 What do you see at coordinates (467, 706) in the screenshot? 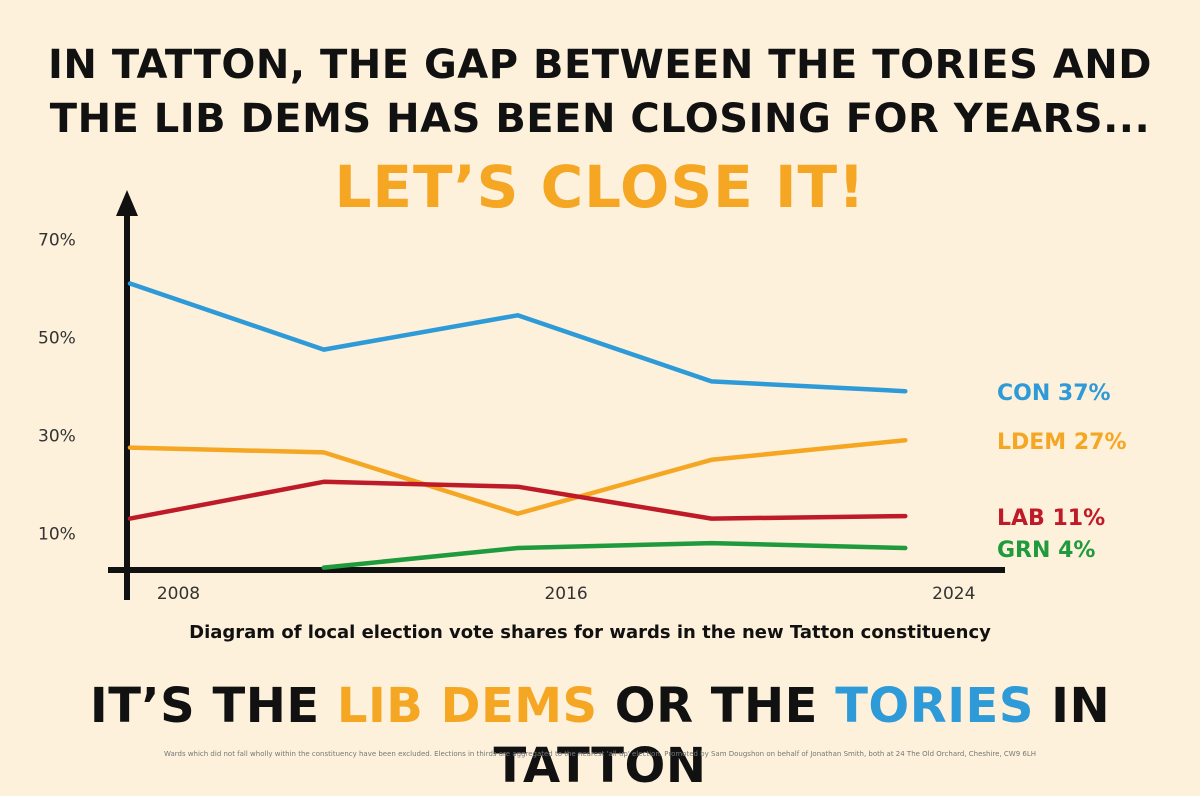
I see `footer-lib-dems: LIB DEMS` at bounding box center [467, 706].